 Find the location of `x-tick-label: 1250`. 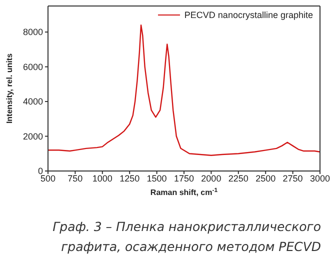

x-tick-label: 1250 is located at coordinates (130, 178).